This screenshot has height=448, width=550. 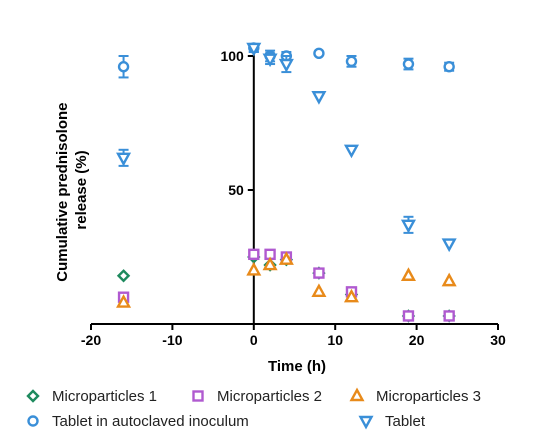 What do you see at coordinates (417, 340) in the screenshot?
I see `x-tick-label: 20` at bounding box center [417, 340].